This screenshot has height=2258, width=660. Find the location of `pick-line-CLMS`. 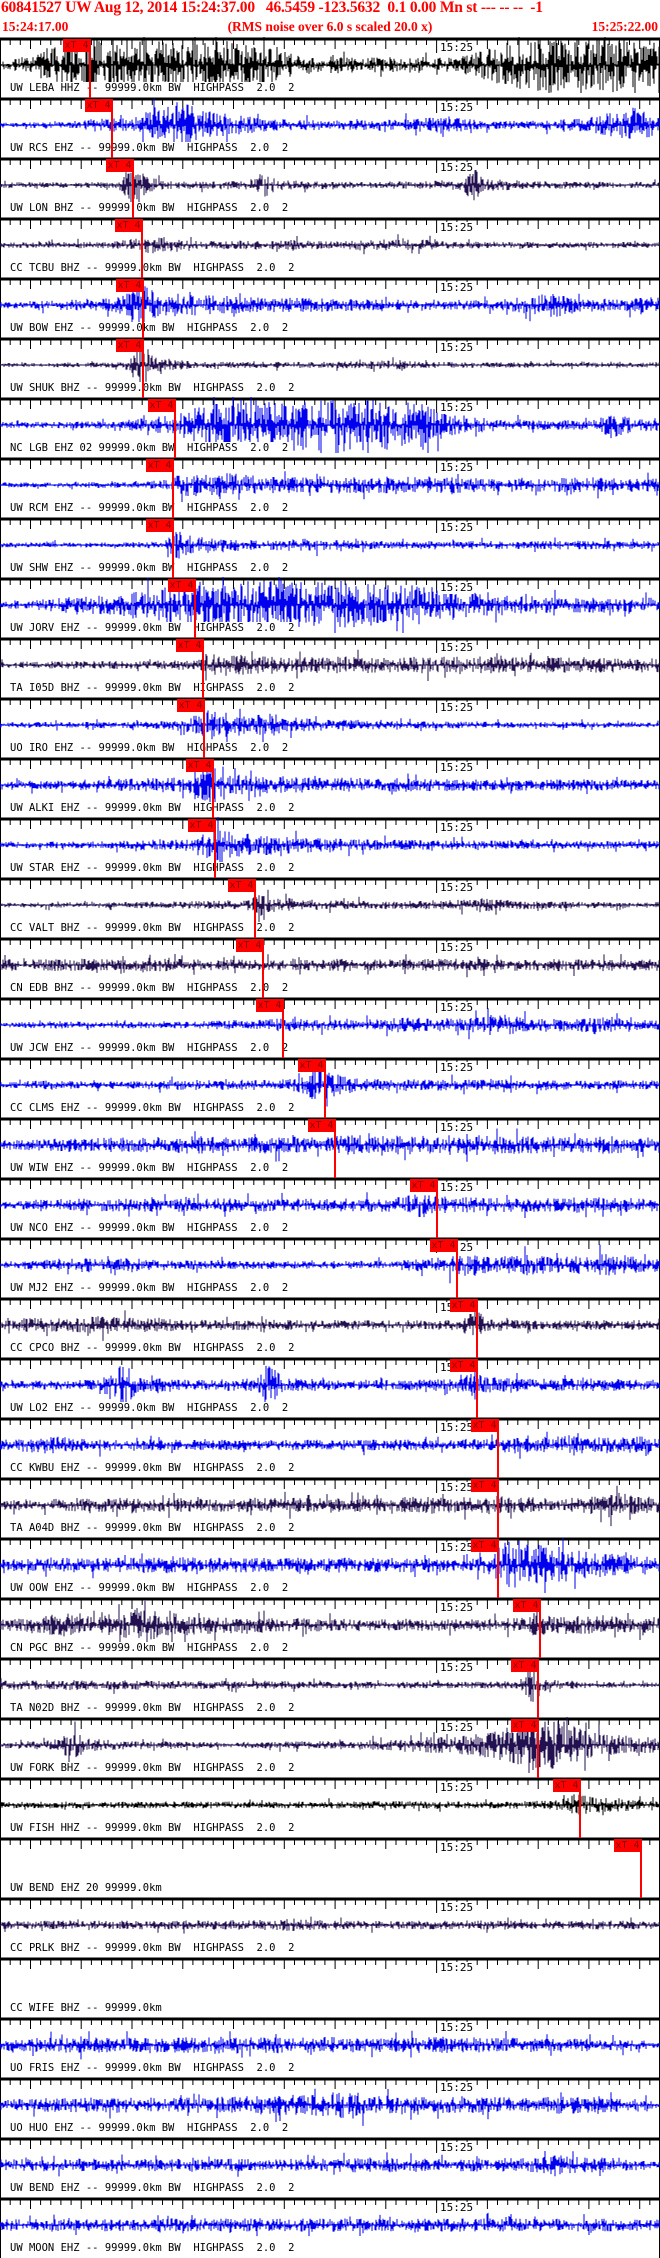

pick-line-CLMS is located at coordinates (325, 1088).